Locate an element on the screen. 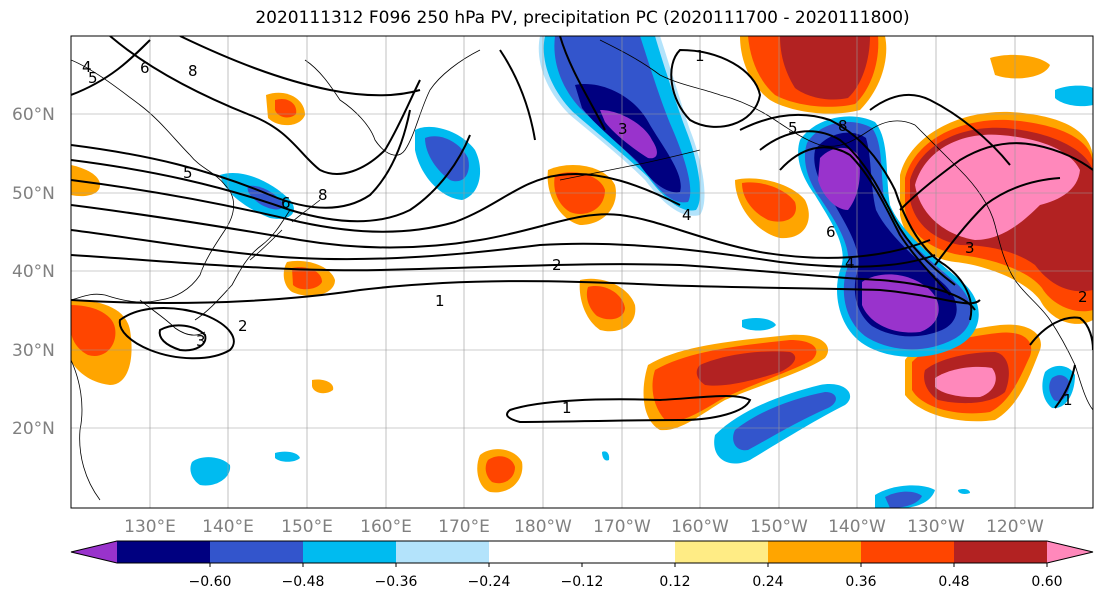 This screenshot has width=1105, height=605. lon-tick-label: 170°W is located at coordinates (622, 527).